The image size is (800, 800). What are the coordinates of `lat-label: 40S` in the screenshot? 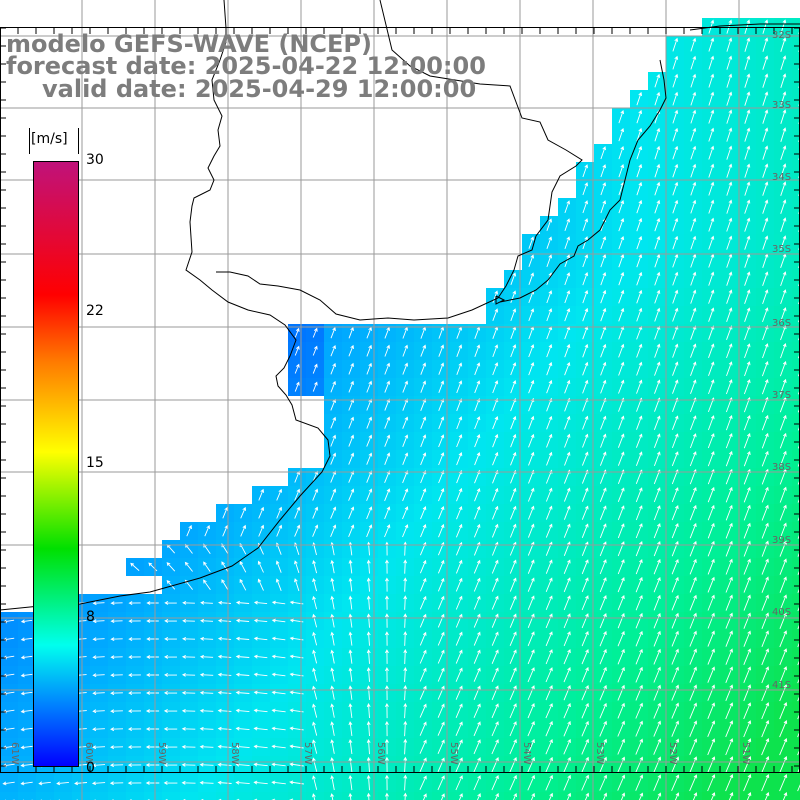 It's located at (782, 612).